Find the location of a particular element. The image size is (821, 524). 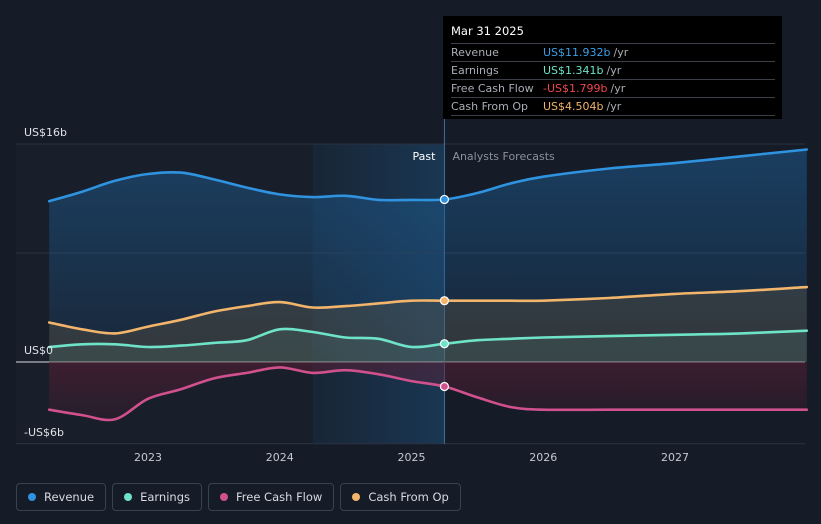

tooltip-row-revenue: Revenue US$11.932b /yr is located at coordinates (613, 53).